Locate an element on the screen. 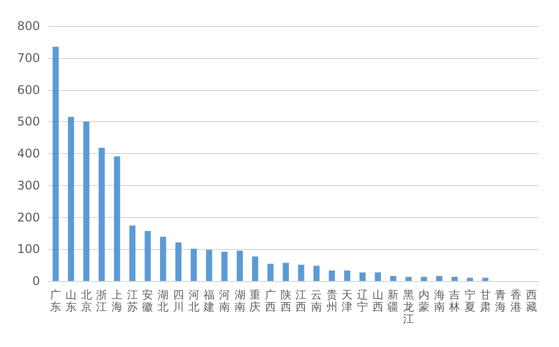 The width and height of the screenshot is (559, 347). x-tick-label: 湖南 is located at coordinates (240, 301).